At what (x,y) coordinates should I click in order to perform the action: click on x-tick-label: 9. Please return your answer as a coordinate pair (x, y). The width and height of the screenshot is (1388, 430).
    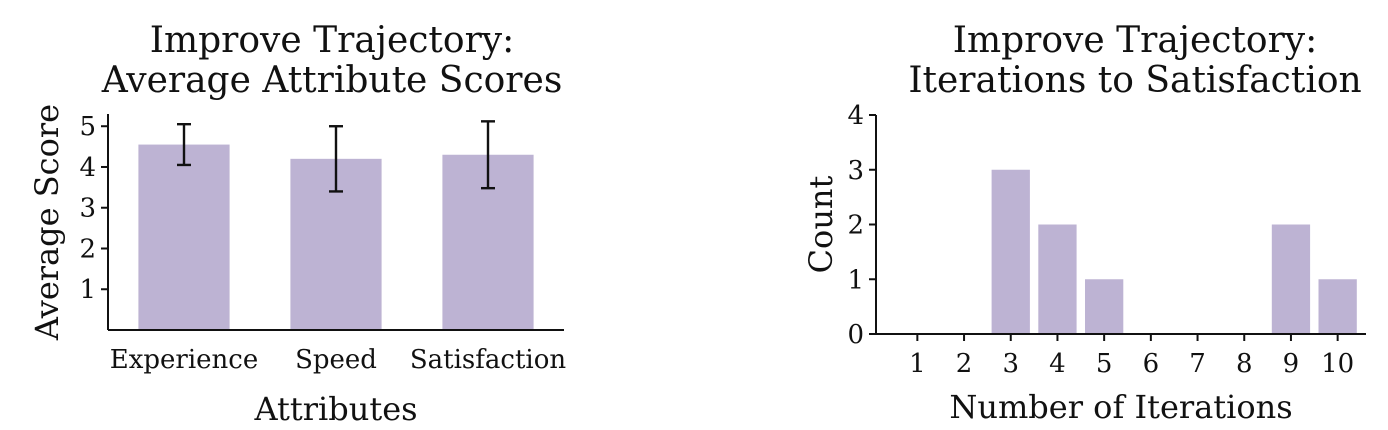
    Looking at the image, I should click on (1291, 364).